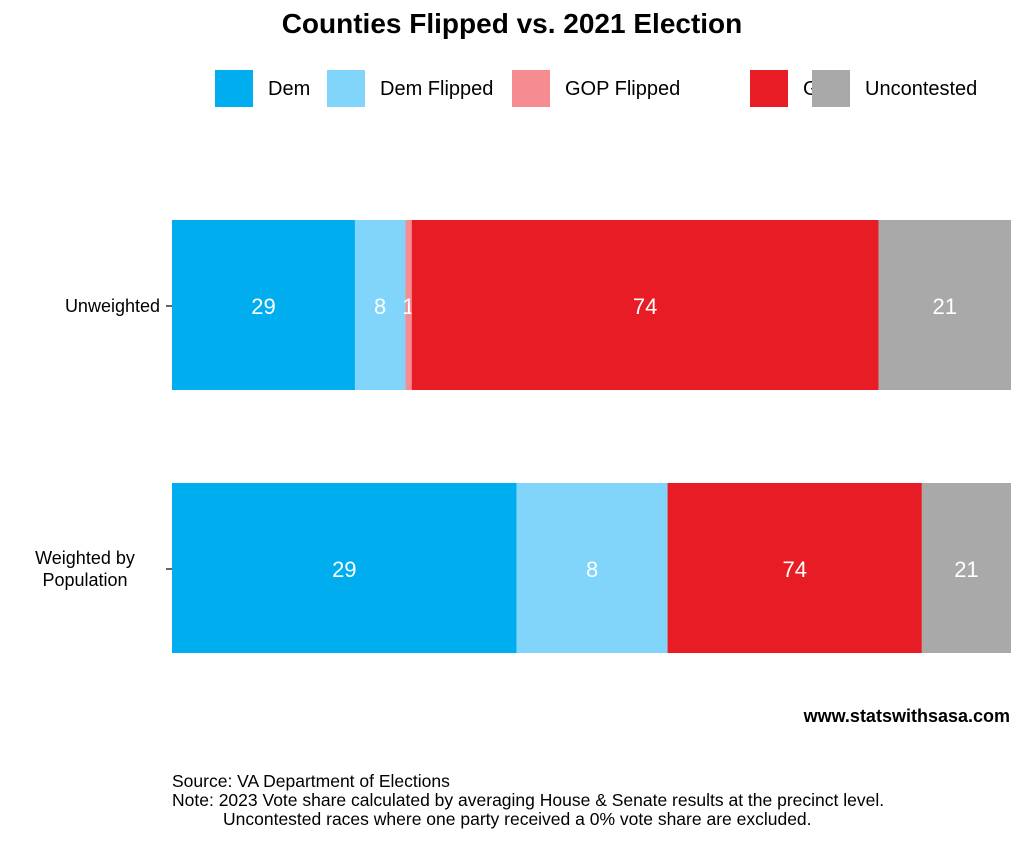 This screenshot has width=1024, height=853. What do you see at coordinates (437, 89) in the screenshot?
I see `legend-label: Dem Flipped` at bounding box center [437, 89].